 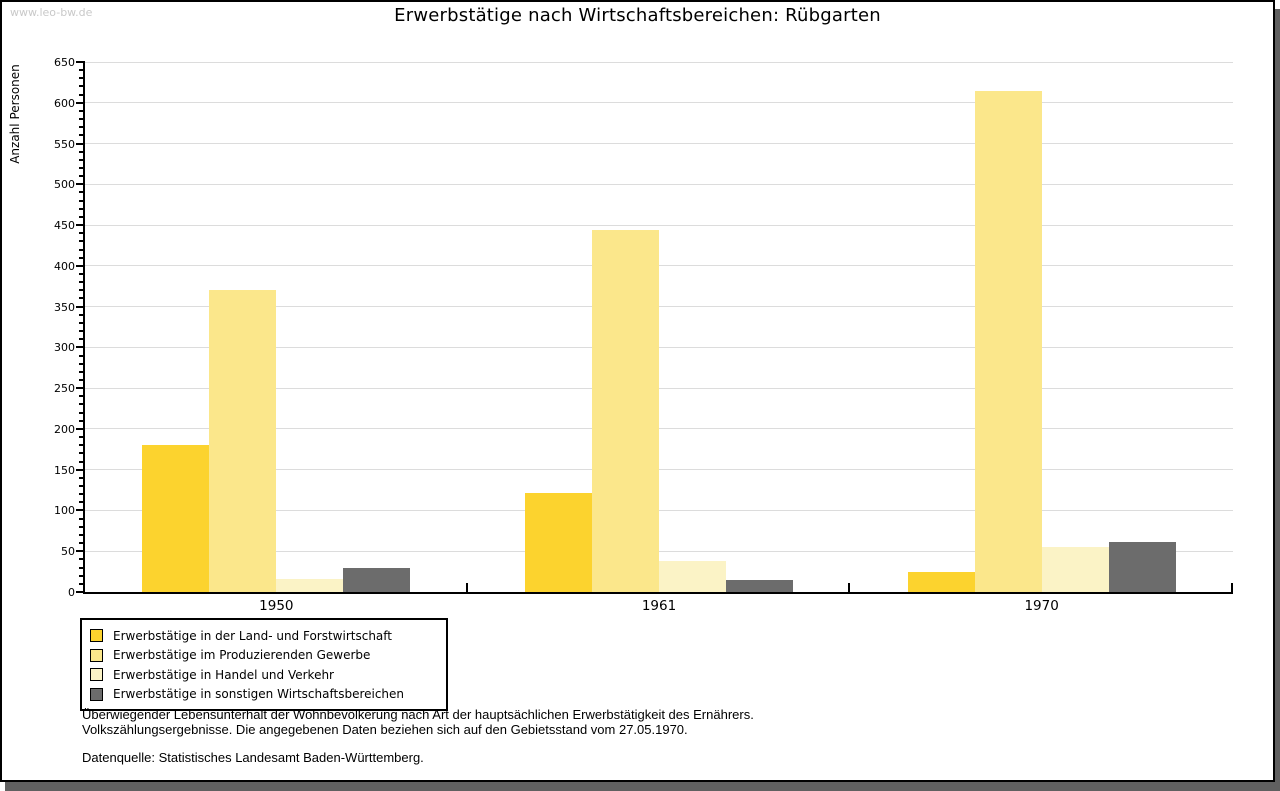 I want to click on y-tick-label-0: 0, so click(x=71, y=592).